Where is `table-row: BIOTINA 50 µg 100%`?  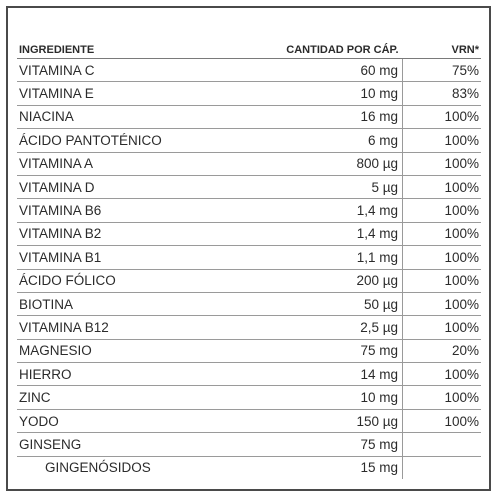 table-row: BIOTINA 50 µg 100% is located at coordinates (249, 304).